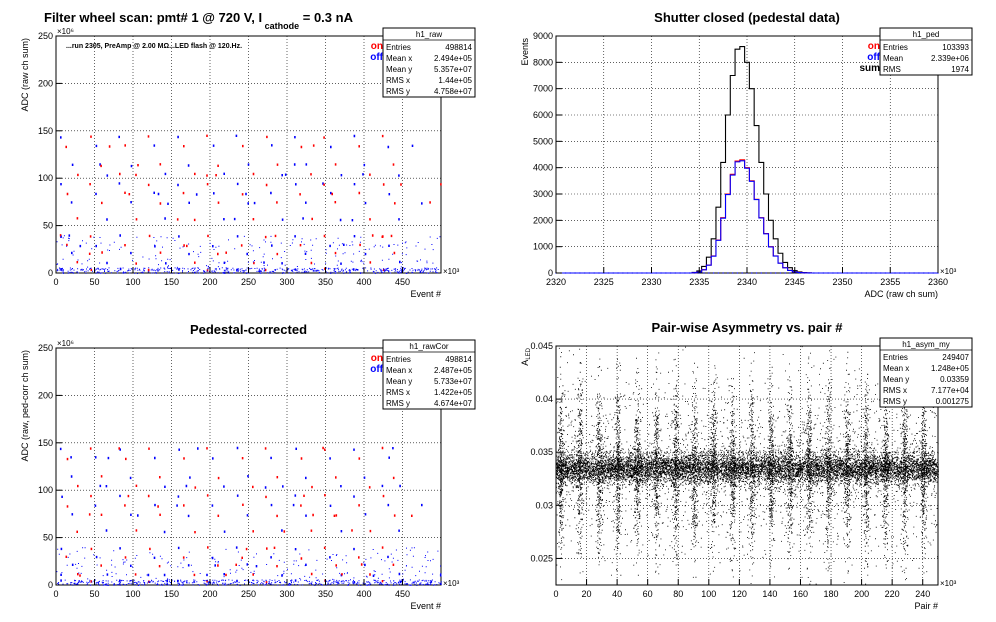  Describe the element at coordinates (890, 282) in the screenshot. I see `x-tick-label: 2355` at that location.